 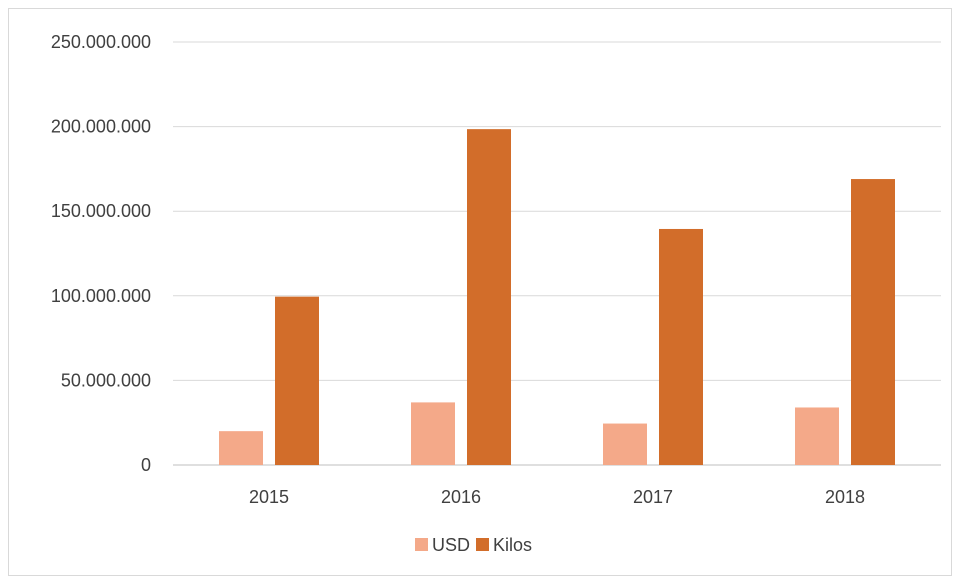 I want to click on y-tick-label: 100.000.000, so click(x=101, y=296).